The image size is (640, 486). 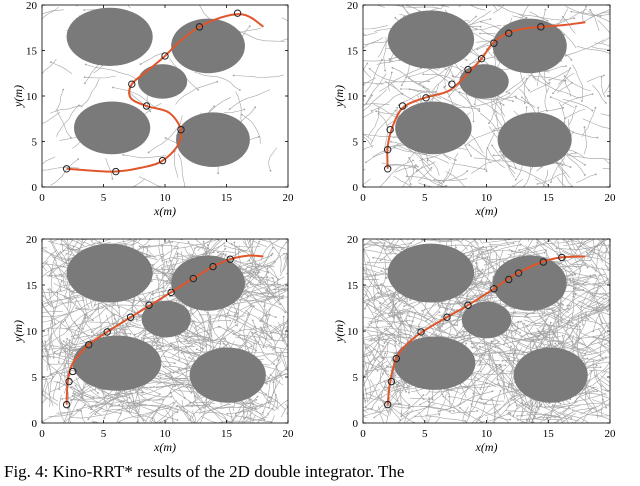 What do you see at coordinates (164, 447) in the screenshot?
I see `x-axis-label: x(m)` at bounding box center [164, 447].